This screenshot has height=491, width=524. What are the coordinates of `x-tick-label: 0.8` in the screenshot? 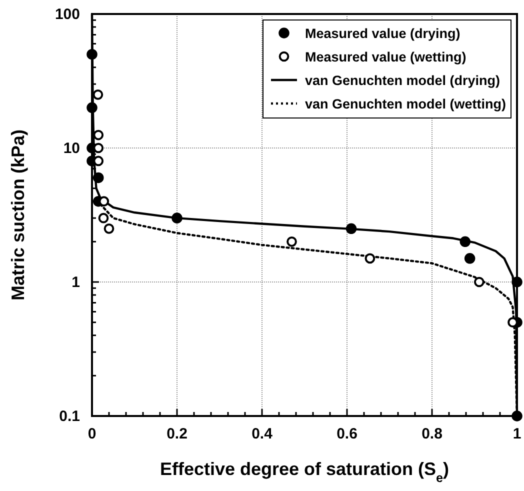 It's located at (432, 434).